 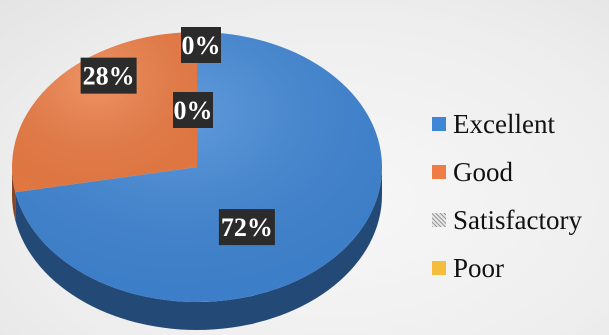 I want to click on data-label-poor: 0%, so click(x=201, y=45).